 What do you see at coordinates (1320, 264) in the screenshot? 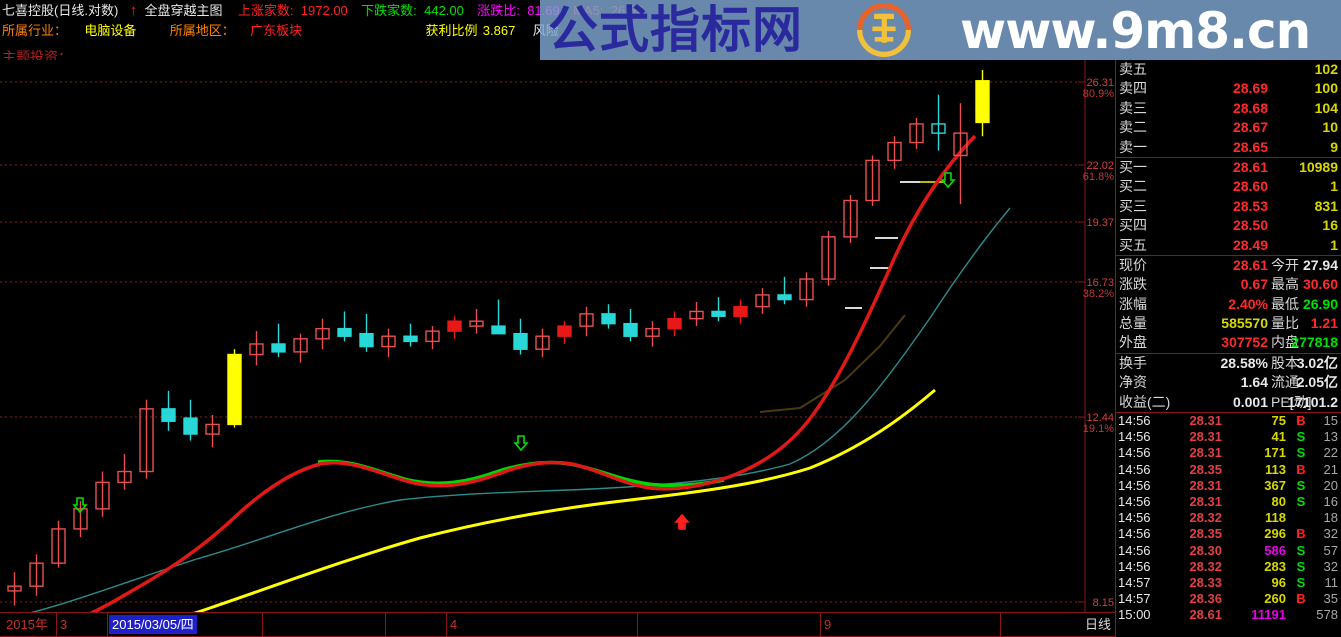
I see `stat-value-open: 27.94` at bounding box center [1320, 264].